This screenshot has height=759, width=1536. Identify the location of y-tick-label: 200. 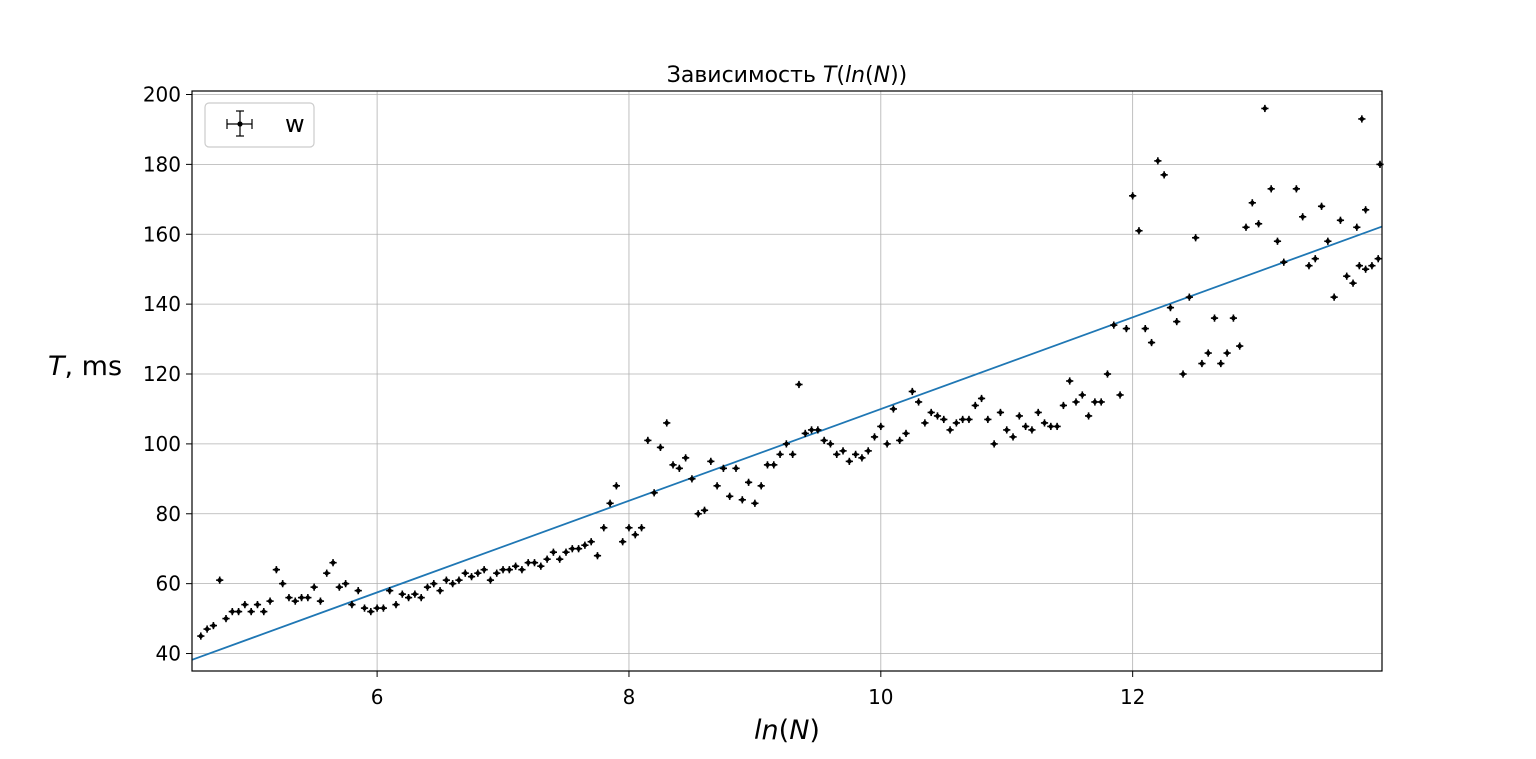
(162, 94).